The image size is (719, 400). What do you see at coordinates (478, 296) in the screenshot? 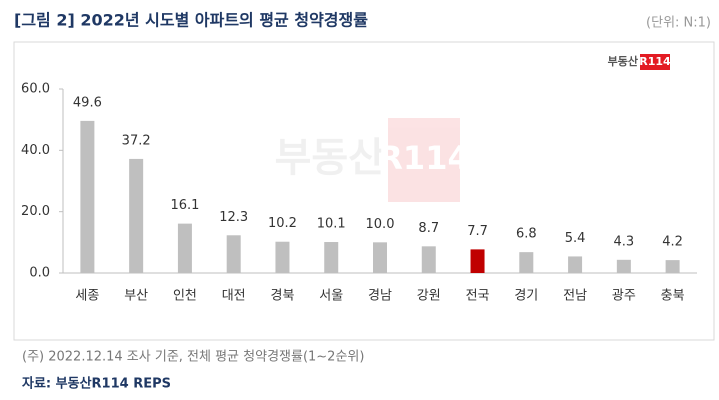
I see `x-tick-label: 전국` at bounding box center [478, 296].